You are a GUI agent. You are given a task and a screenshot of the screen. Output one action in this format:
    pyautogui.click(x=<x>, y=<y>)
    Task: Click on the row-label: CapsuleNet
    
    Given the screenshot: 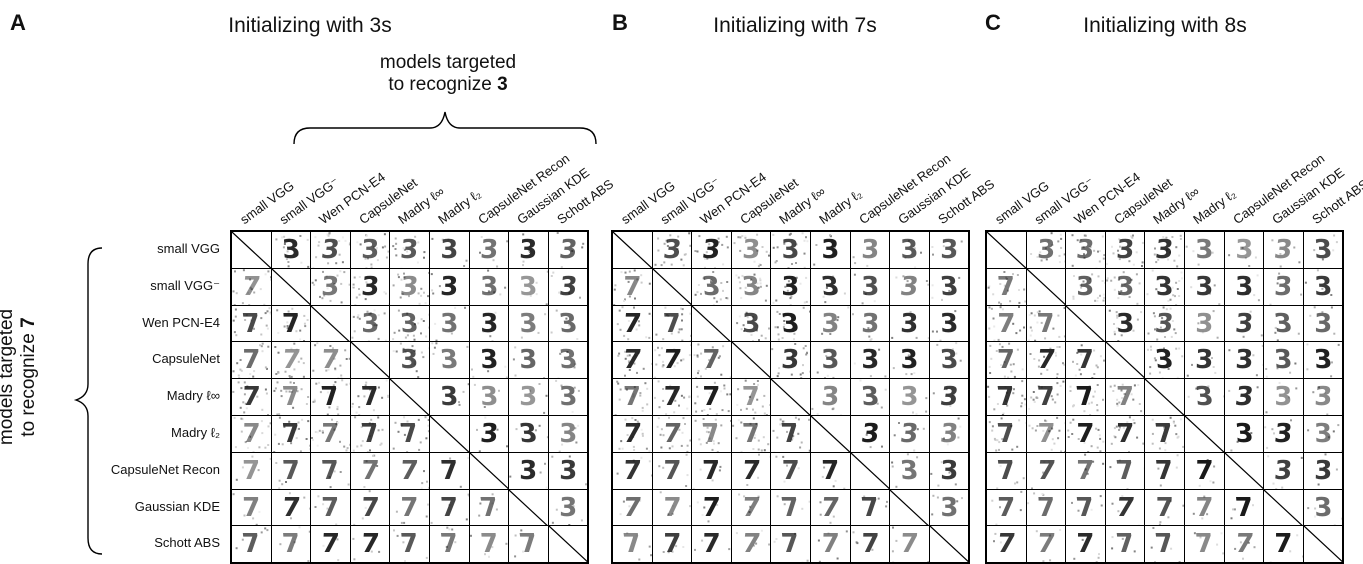 What is the action you would take?
    pyautogui.click(x=186, y=359)
    